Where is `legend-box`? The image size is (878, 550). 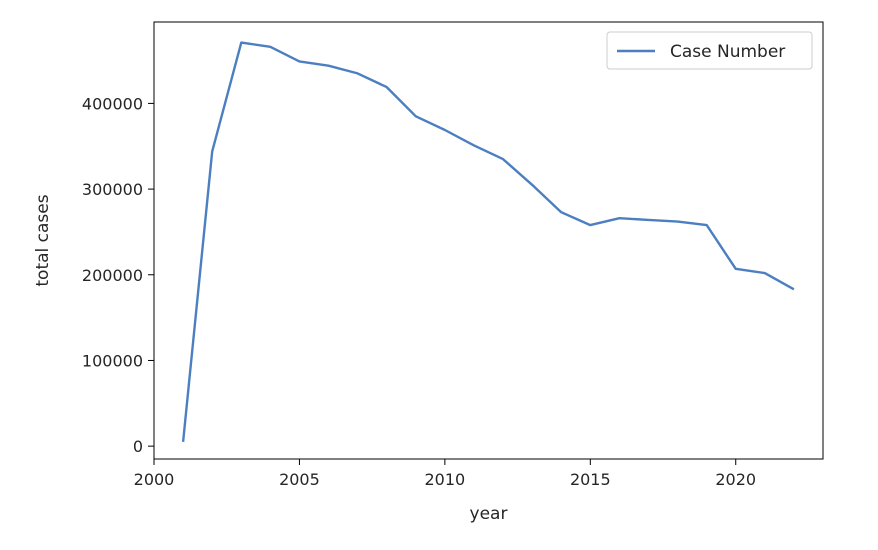
legend-box is located at coordinates (709, 50).